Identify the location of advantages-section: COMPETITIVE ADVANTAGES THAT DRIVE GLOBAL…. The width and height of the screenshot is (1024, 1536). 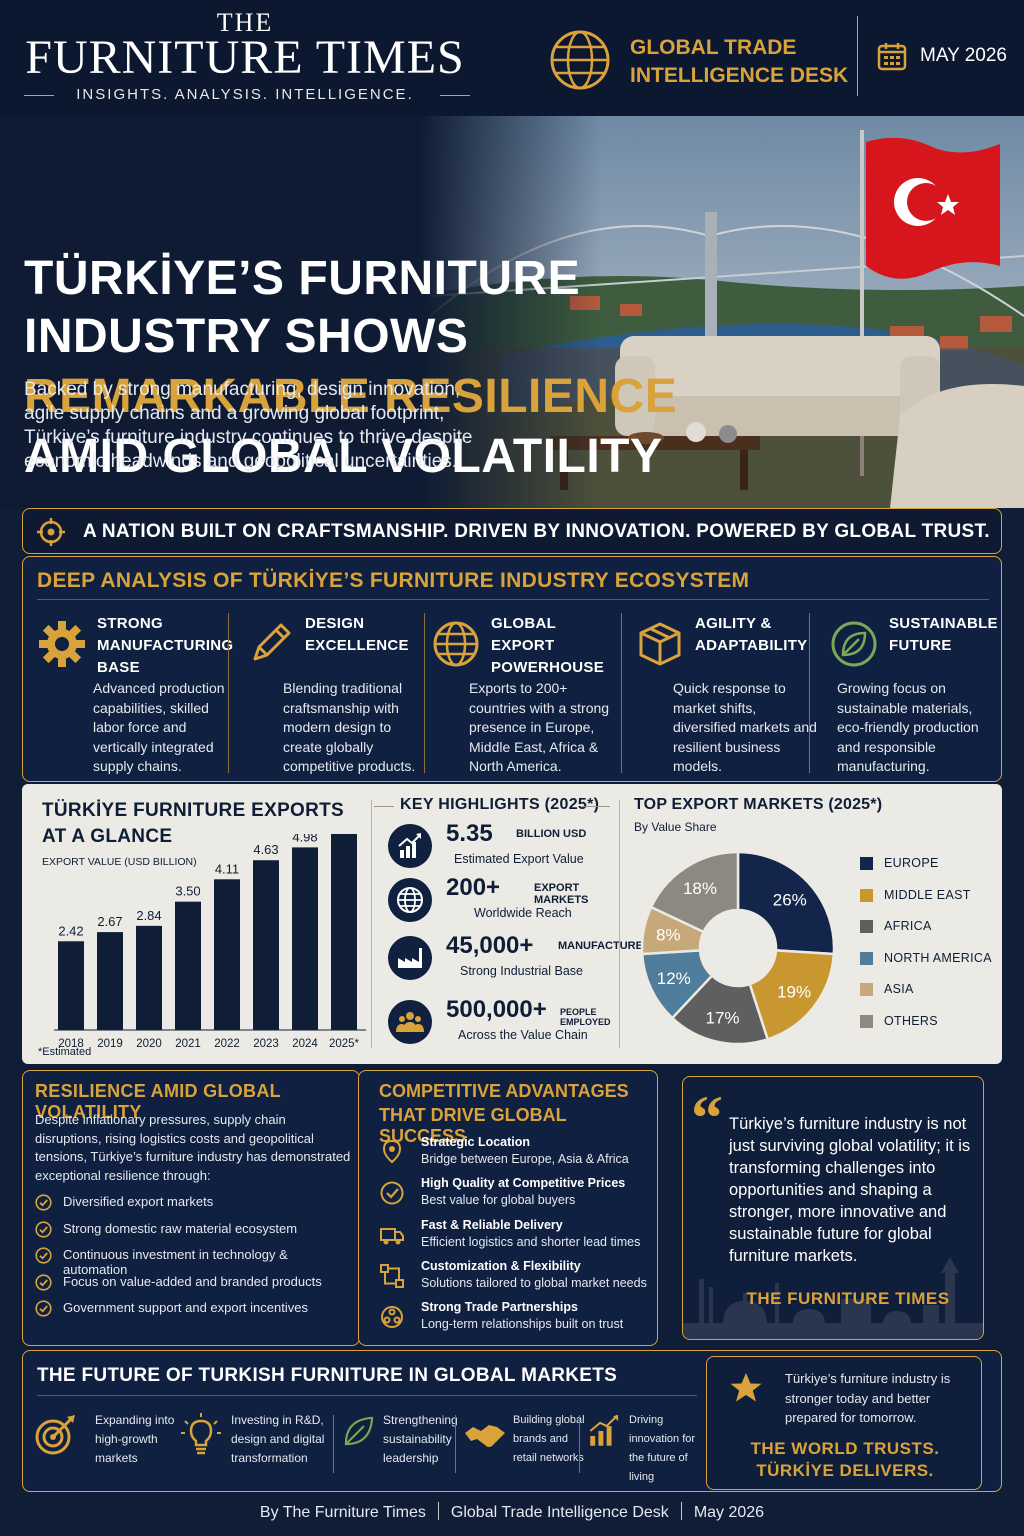
(508, 1208).